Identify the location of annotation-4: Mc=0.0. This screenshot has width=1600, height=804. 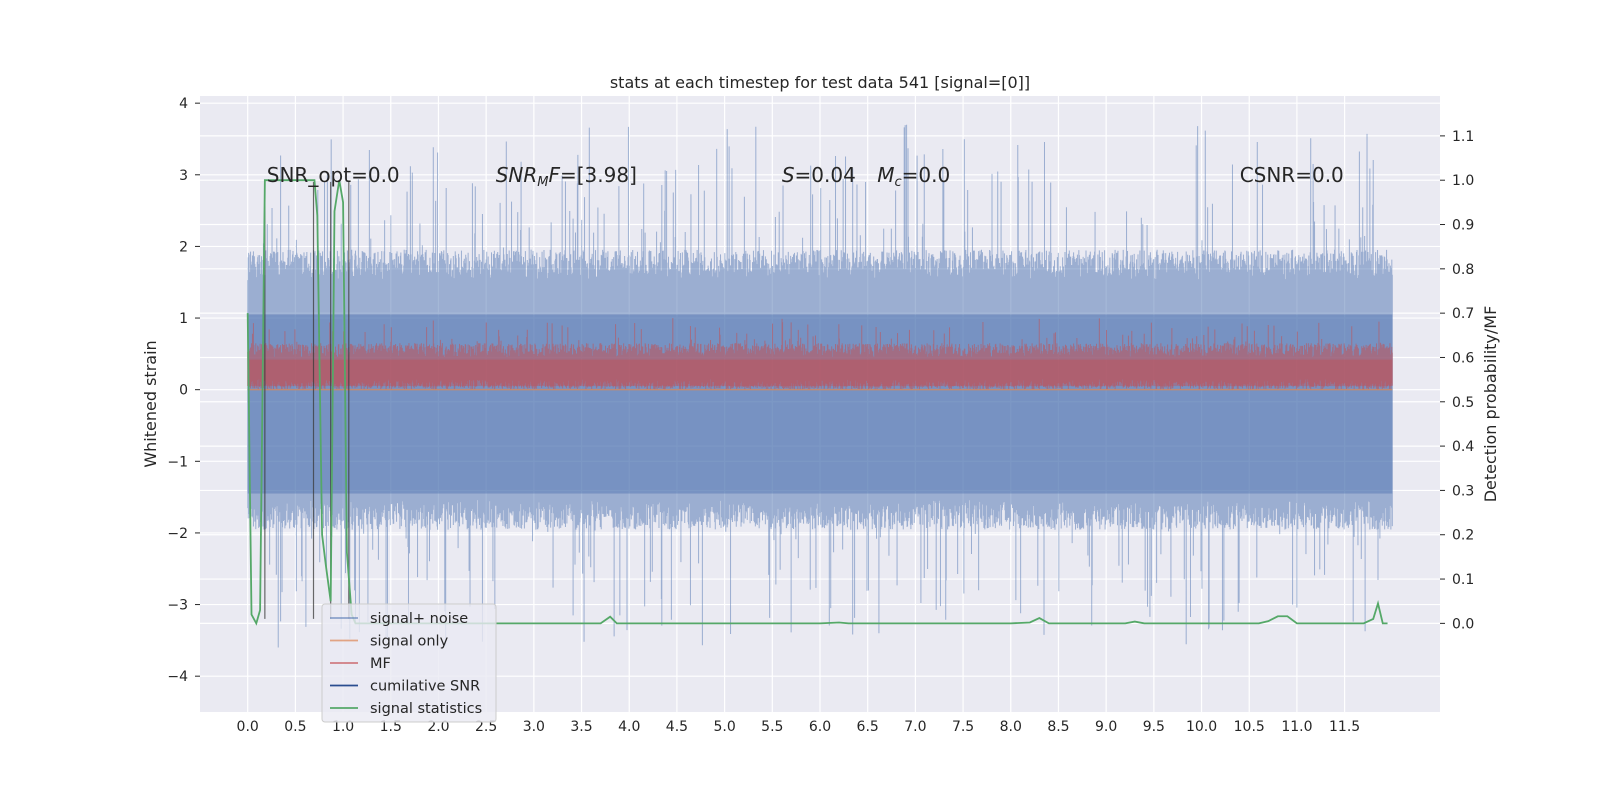
(913, 176).